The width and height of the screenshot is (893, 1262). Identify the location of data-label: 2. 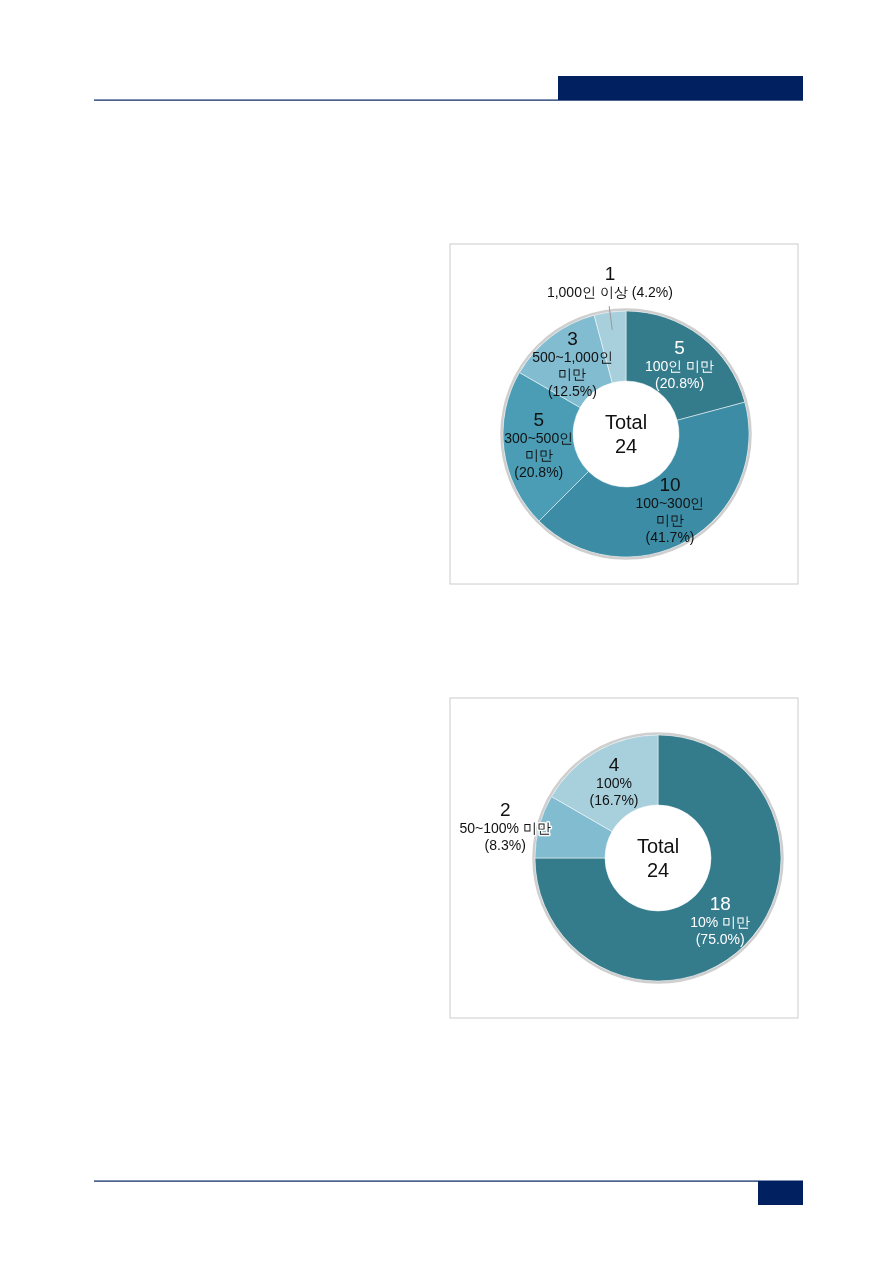
(505, 809).